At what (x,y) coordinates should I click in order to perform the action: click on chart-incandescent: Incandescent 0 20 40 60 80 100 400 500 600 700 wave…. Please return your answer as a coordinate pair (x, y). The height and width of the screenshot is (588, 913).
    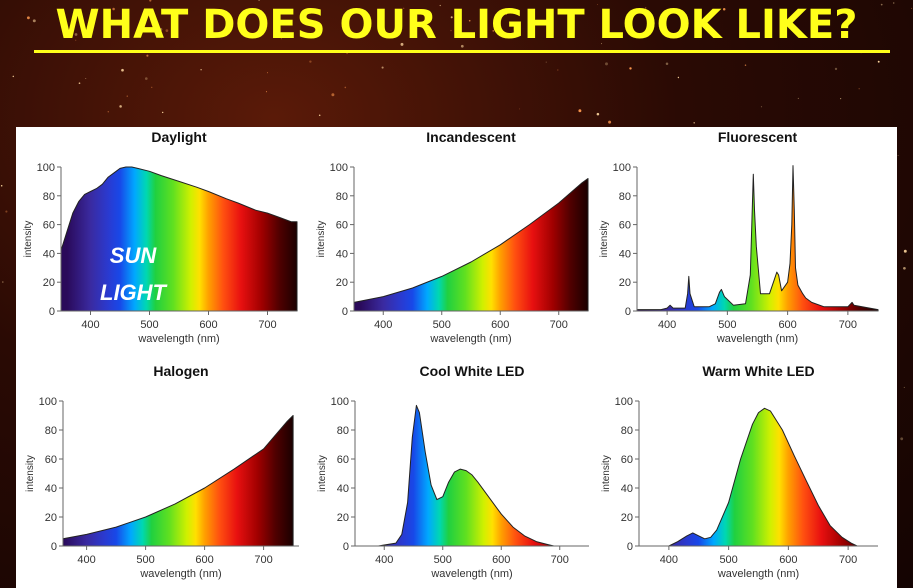
    Looking at the image, I should click on (452, 237).